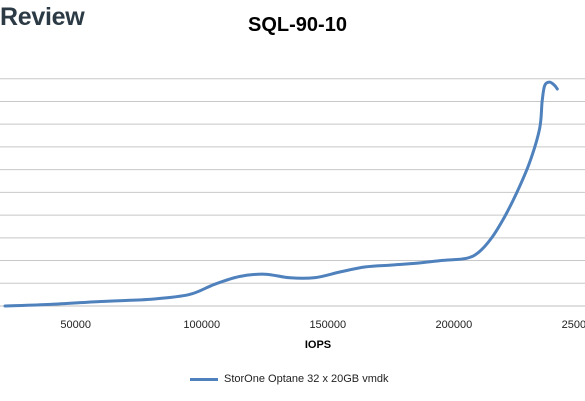 This screenshot has width=585, height=401. Describe the element at coordinates (454, 325) in the screenshot. I see `x-tick-label: 200000` at that location.